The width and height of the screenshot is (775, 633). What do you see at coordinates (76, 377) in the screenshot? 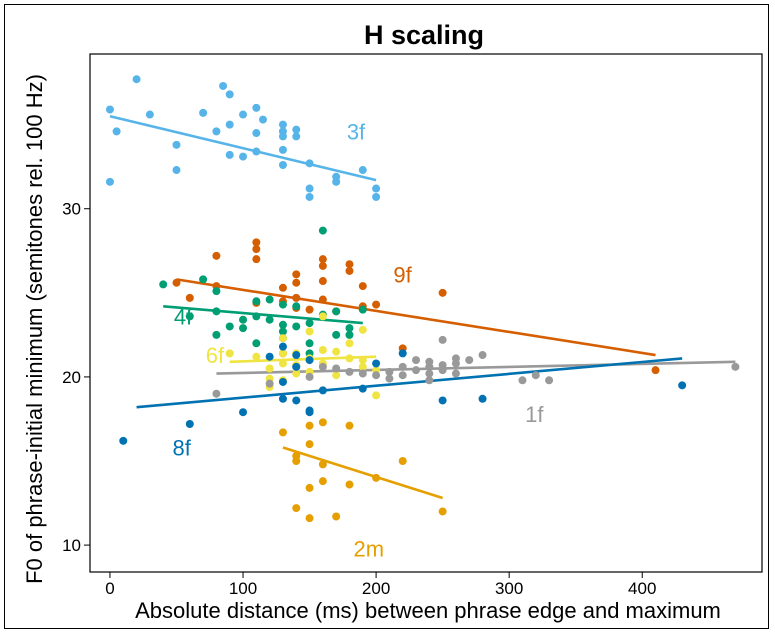
I see `y-axis: 10 20 30` at bounding box center [76, 377].